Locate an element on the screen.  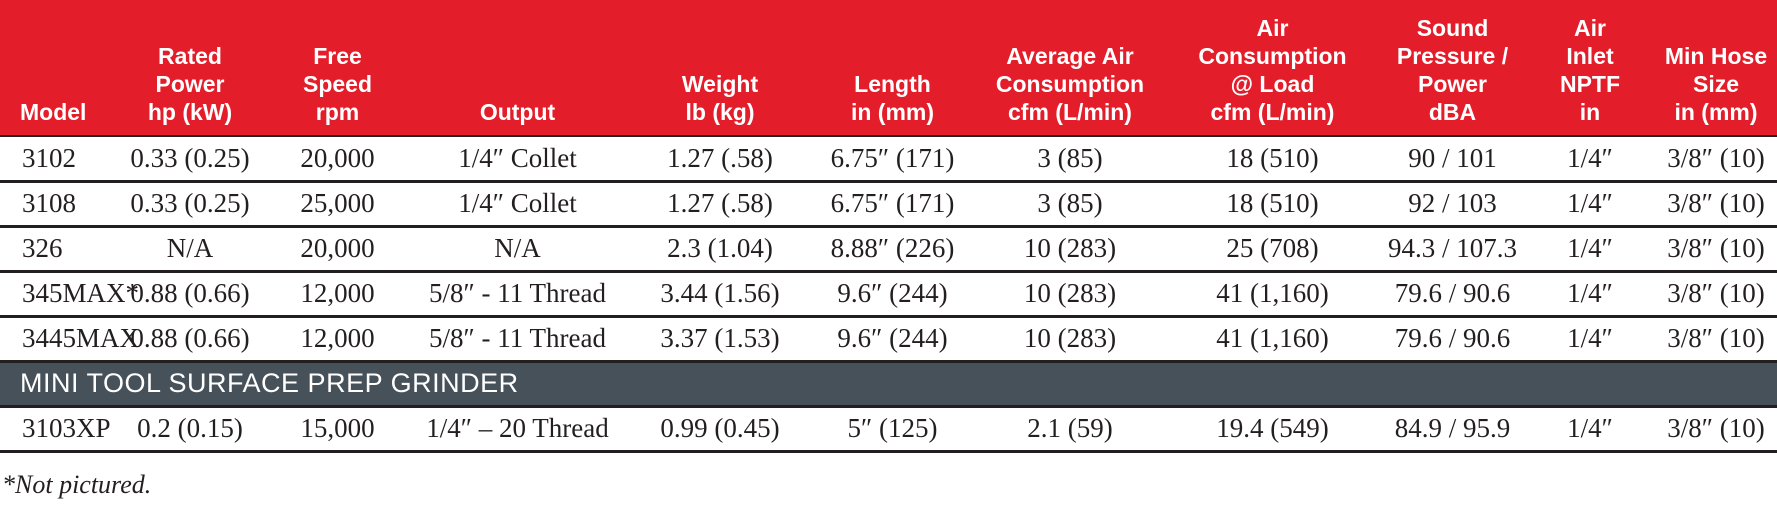
table-cell-free-speed: 15,000 is located at coordinates (337, 429).